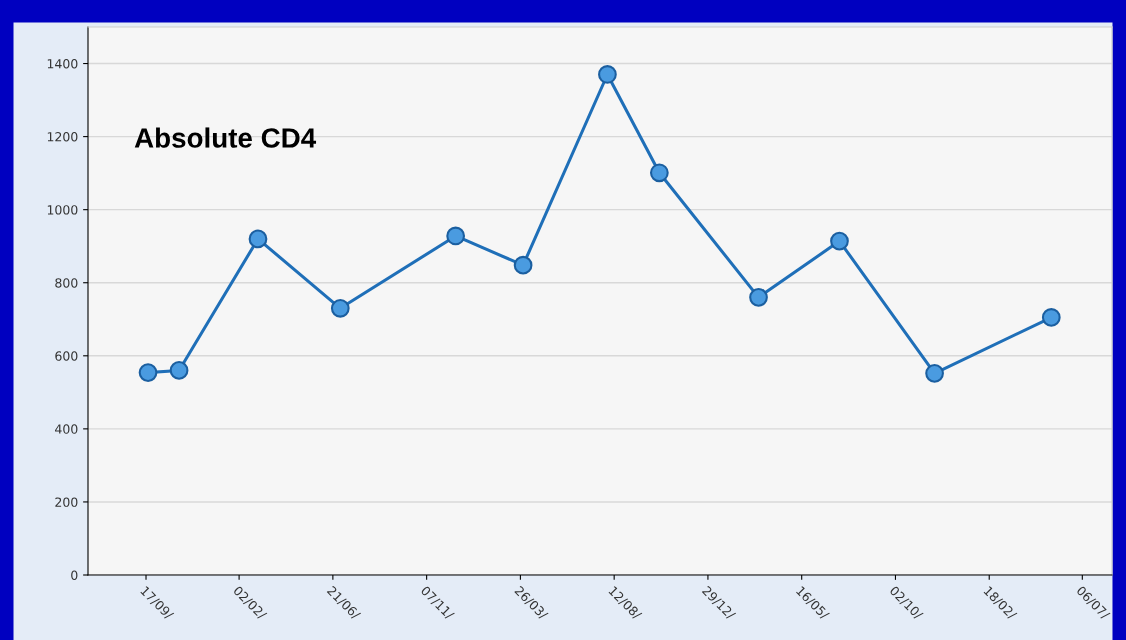  Describe the element at coordinates (66, 502) in the screenshot. I see `y-tick-label: 200` at that location.